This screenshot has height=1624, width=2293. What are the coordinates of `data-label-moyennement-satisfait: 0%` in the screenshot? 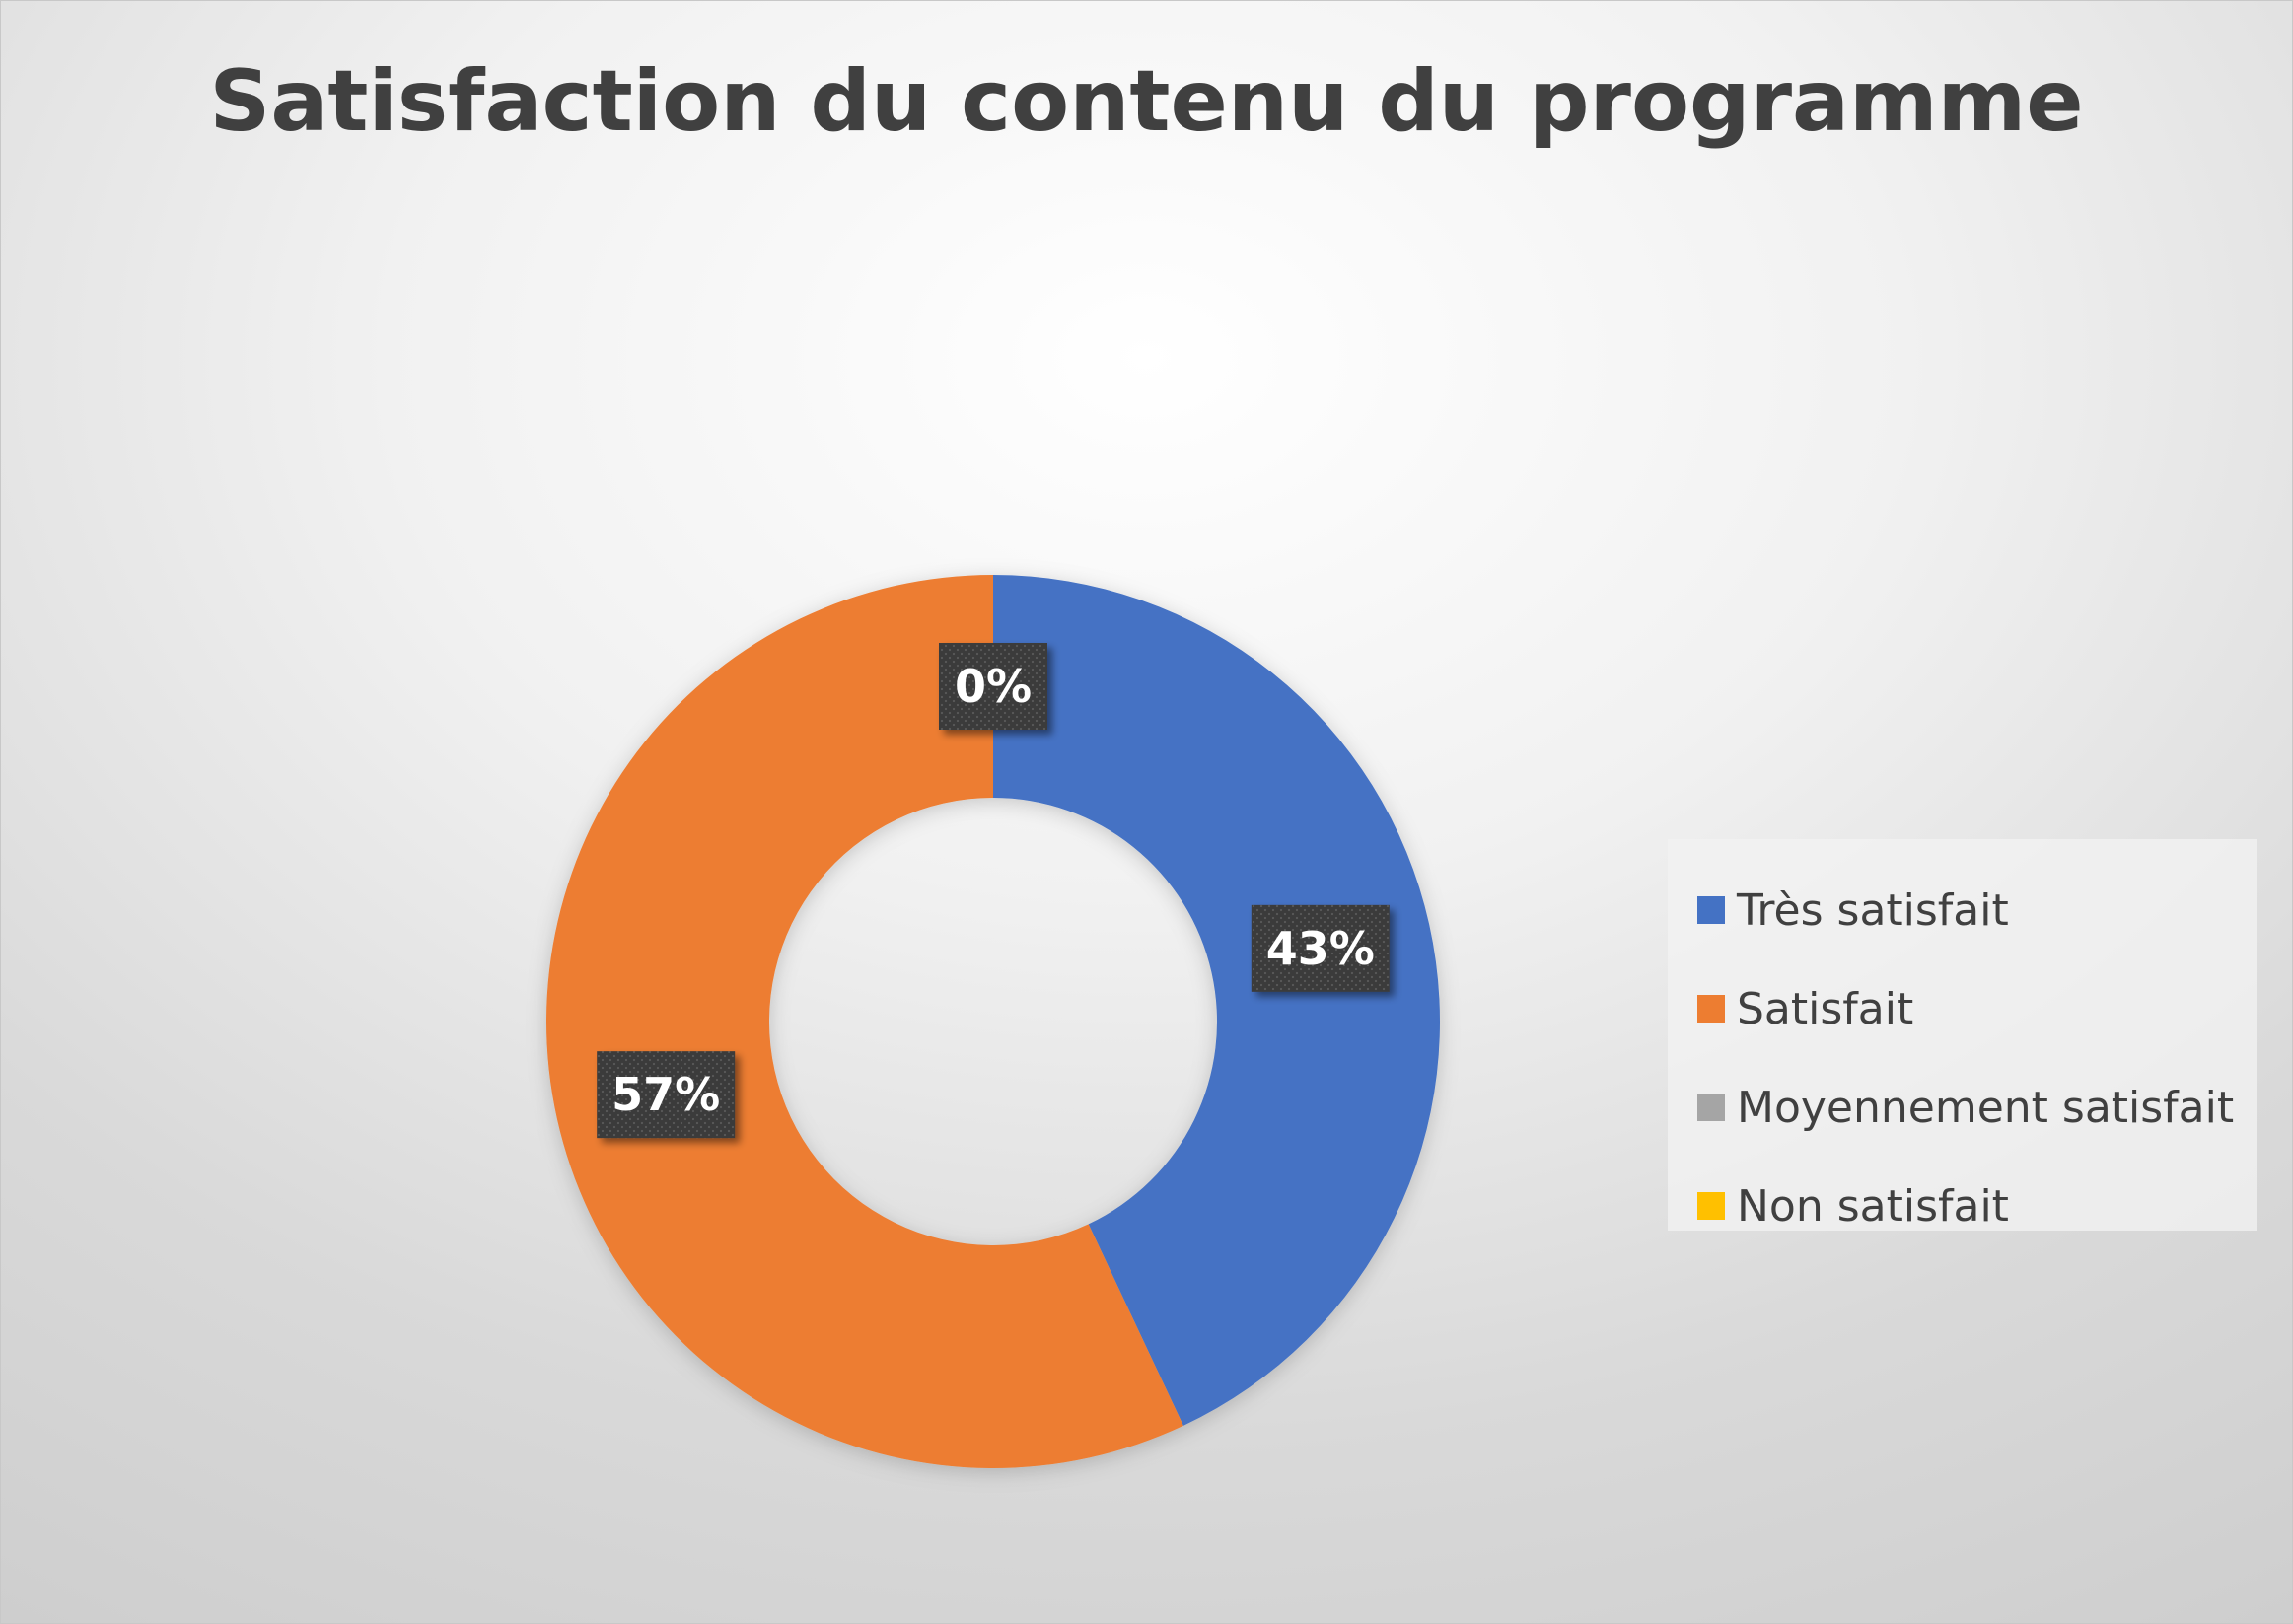 It's located at (993, 686).